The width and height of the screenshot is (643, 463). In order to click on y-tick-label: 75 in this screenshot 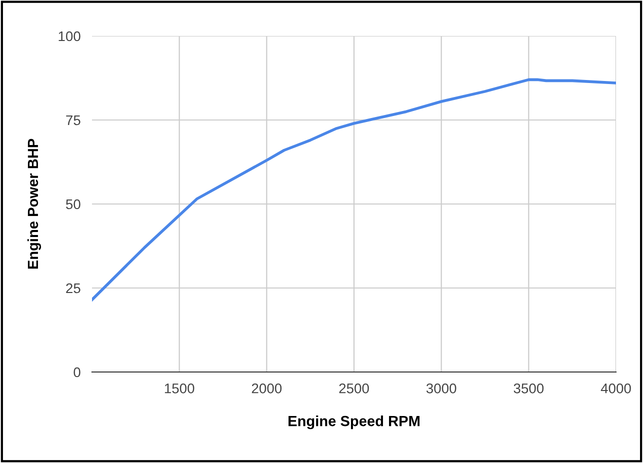, I will do `click(73, 120)`.